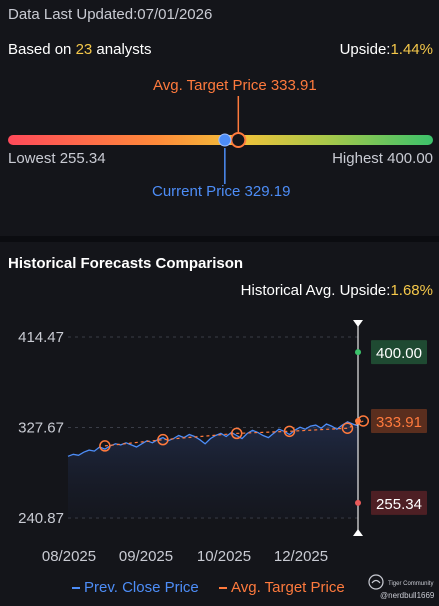 This screenshot has height=606, width=439. What do you see at coordinates (358, 532) in the screenshot?
I see `cursor-bottom-handle` at bounding box center [358, 532].